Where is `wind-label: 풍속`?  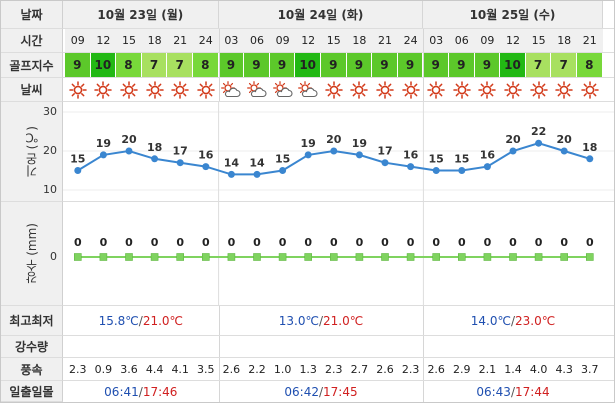 wind-label: 풍속 is located at coordinates (32, 369).